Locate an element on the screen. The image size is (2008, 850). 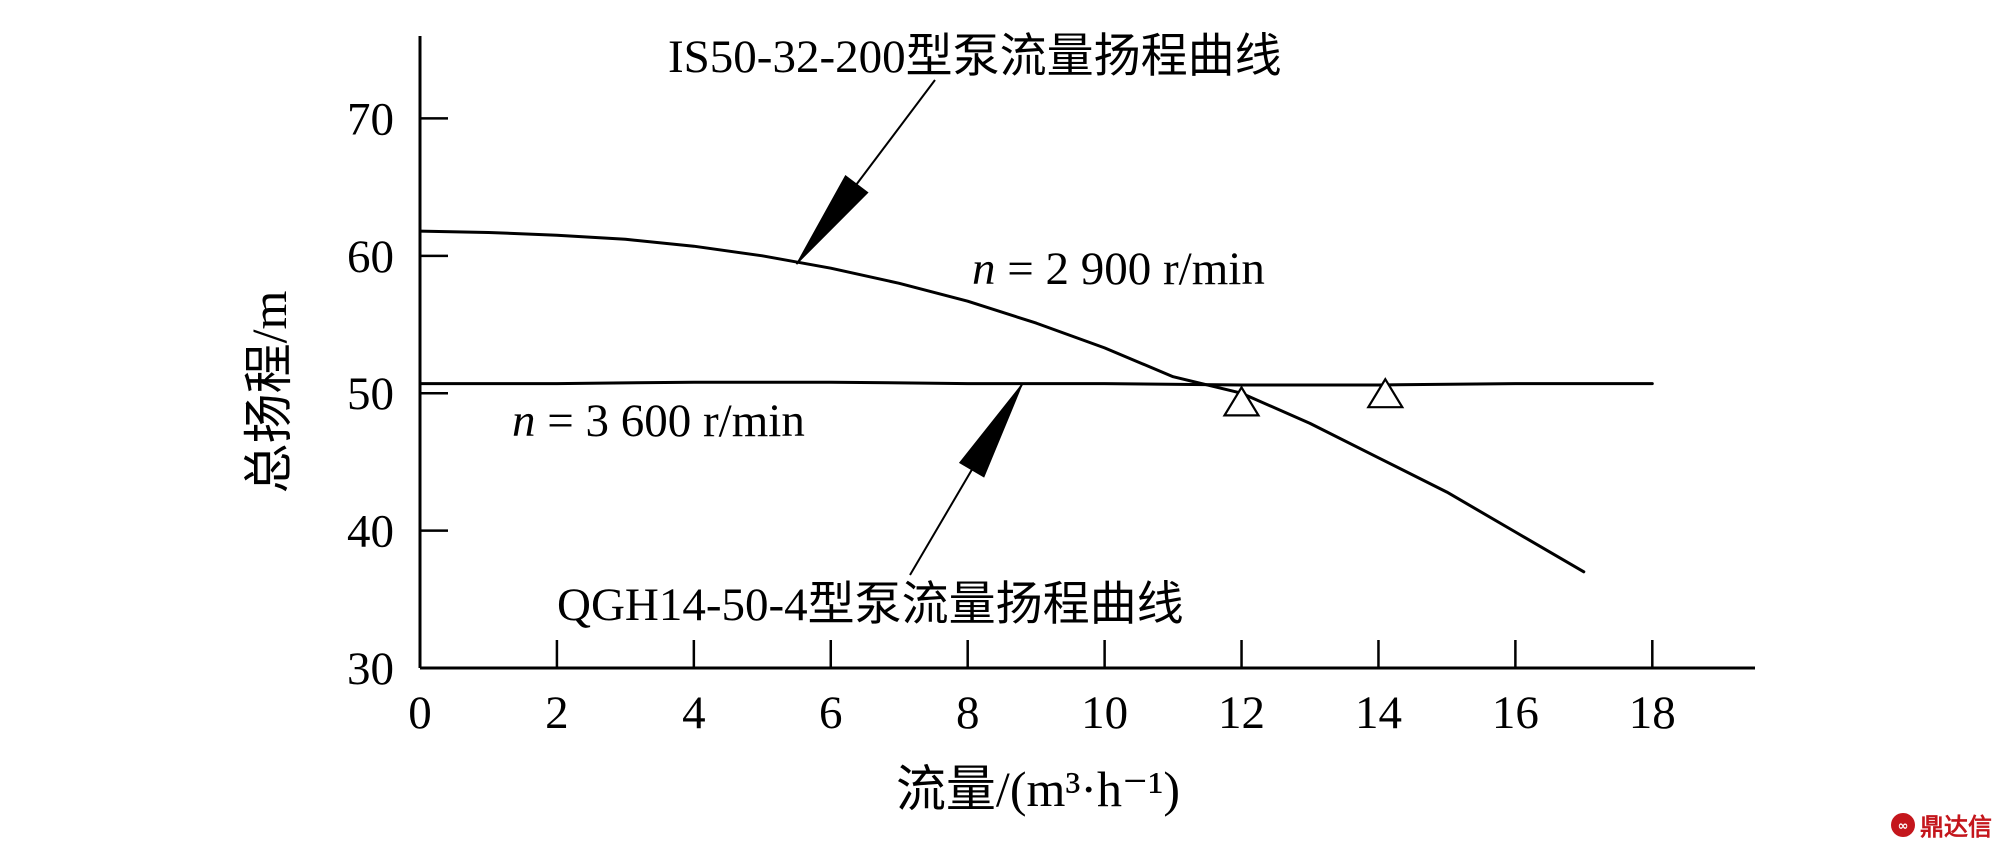
y-tick-label-30: 30 is located at coordinates (370, 669).